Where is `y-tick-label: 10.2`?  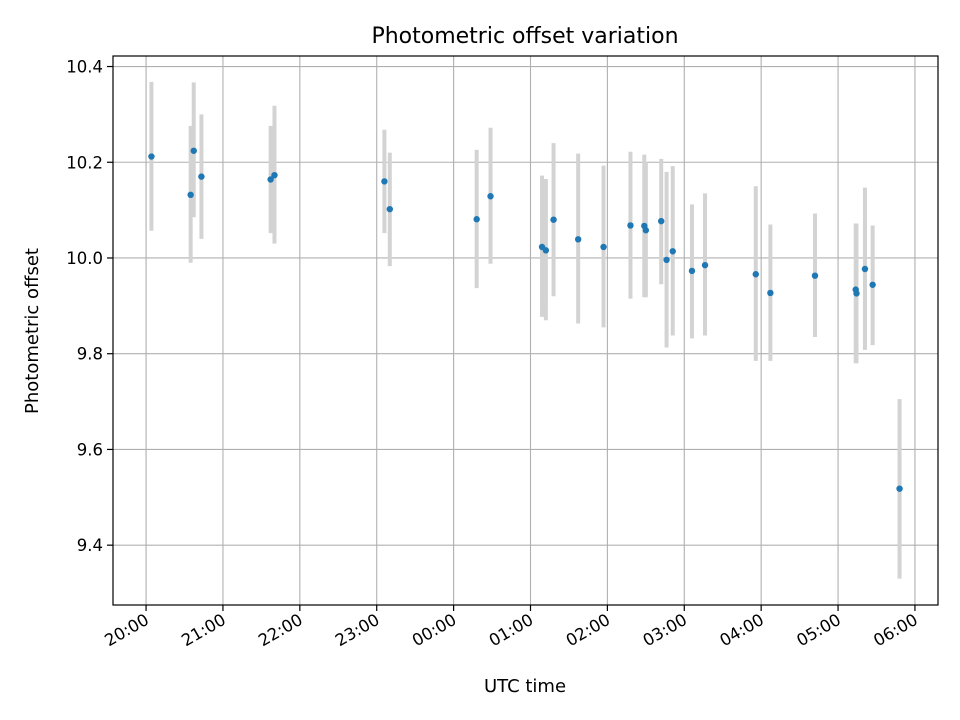 y-tick-label: 10.2 is located at coordinates (84, 162).